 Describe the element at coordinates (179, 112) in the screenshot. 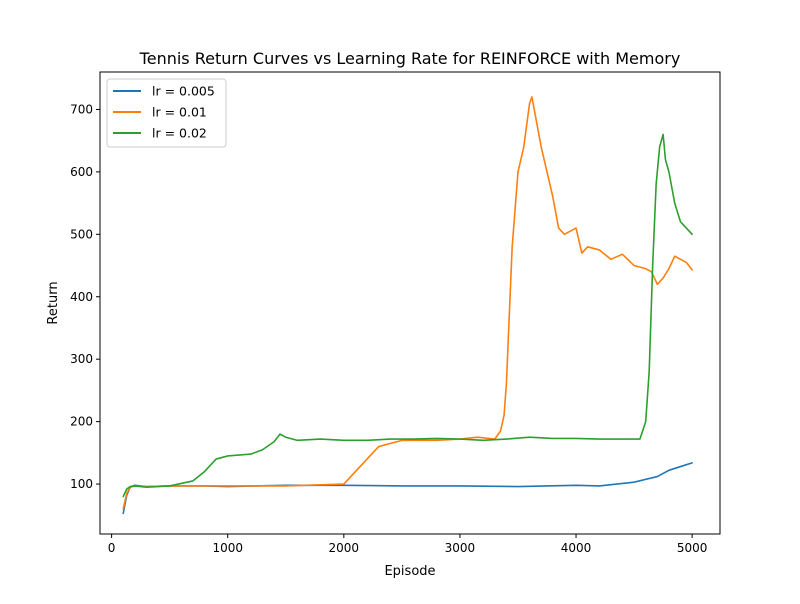

I see `legend-label-1: lr = 0.01` at that location.